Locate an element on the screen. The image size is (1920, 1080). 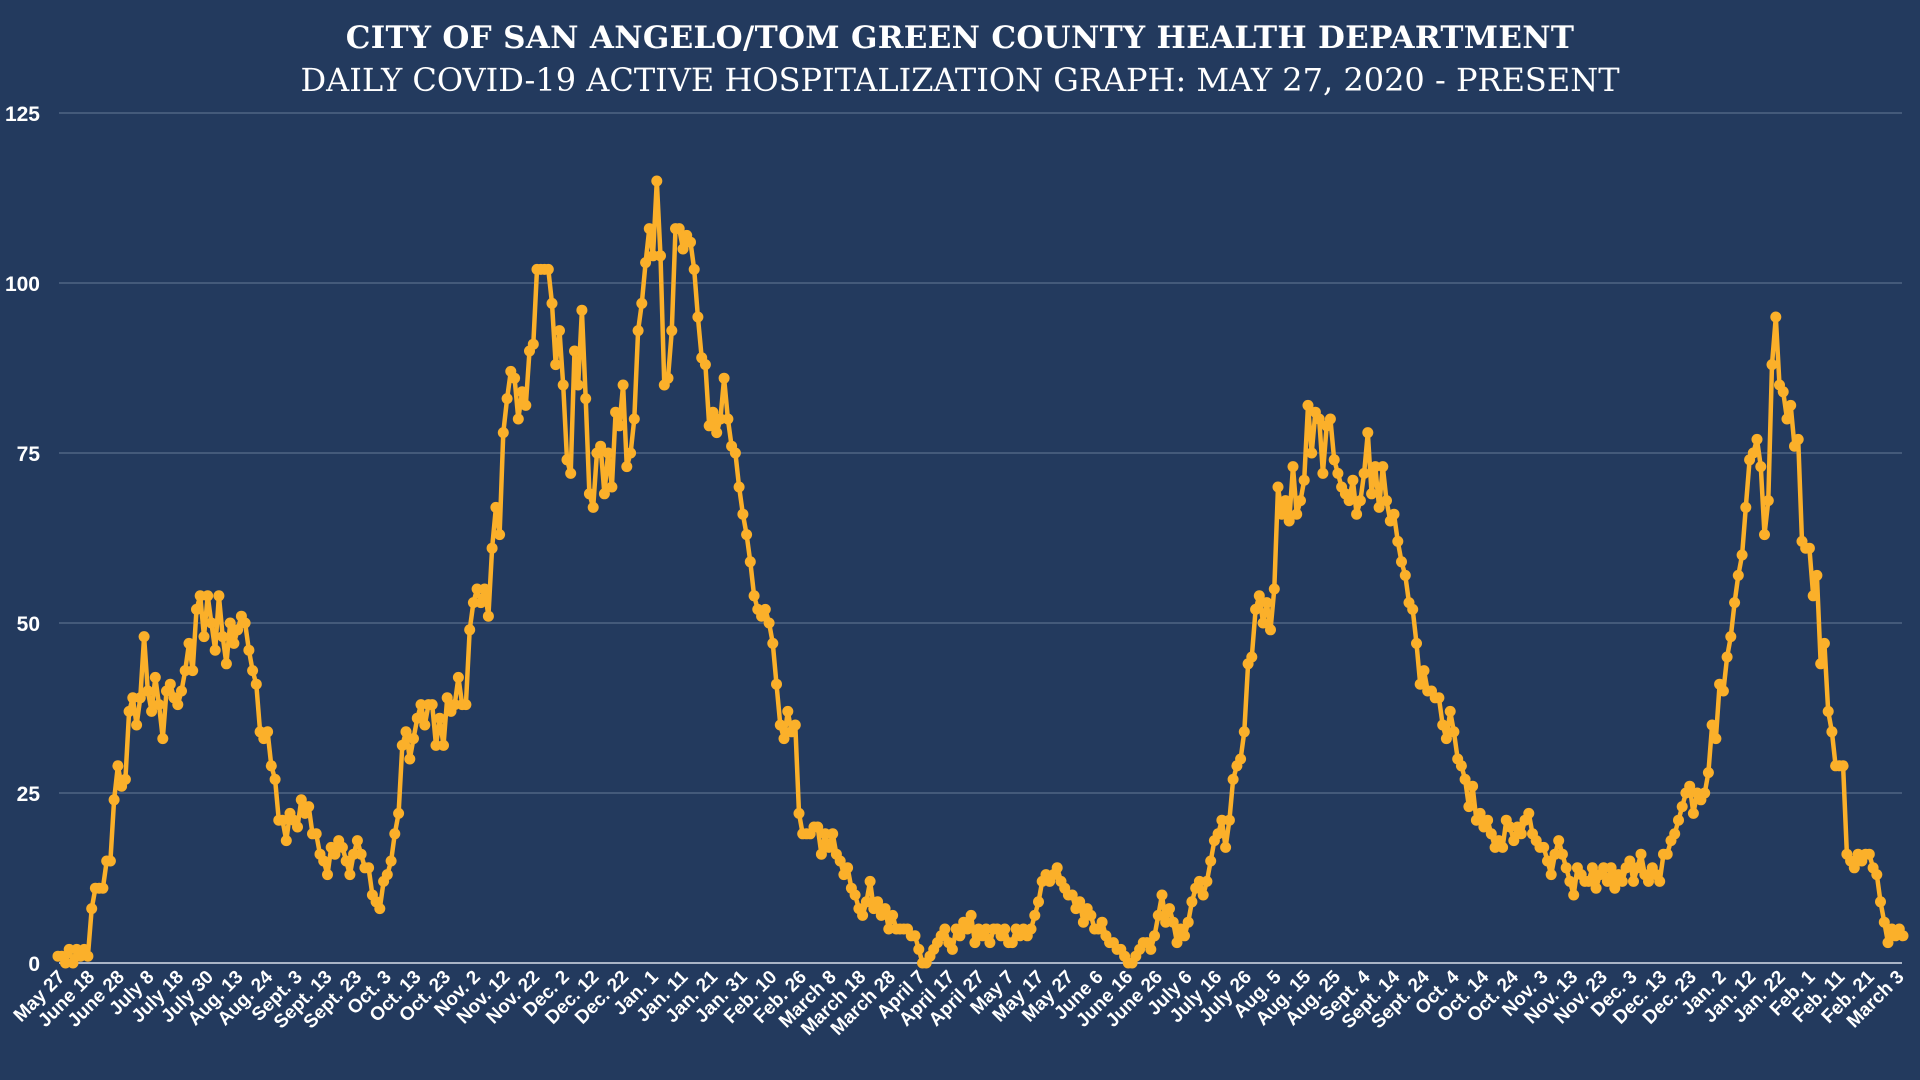
y-tick-label: 75 is located at coordinates (29, 454).